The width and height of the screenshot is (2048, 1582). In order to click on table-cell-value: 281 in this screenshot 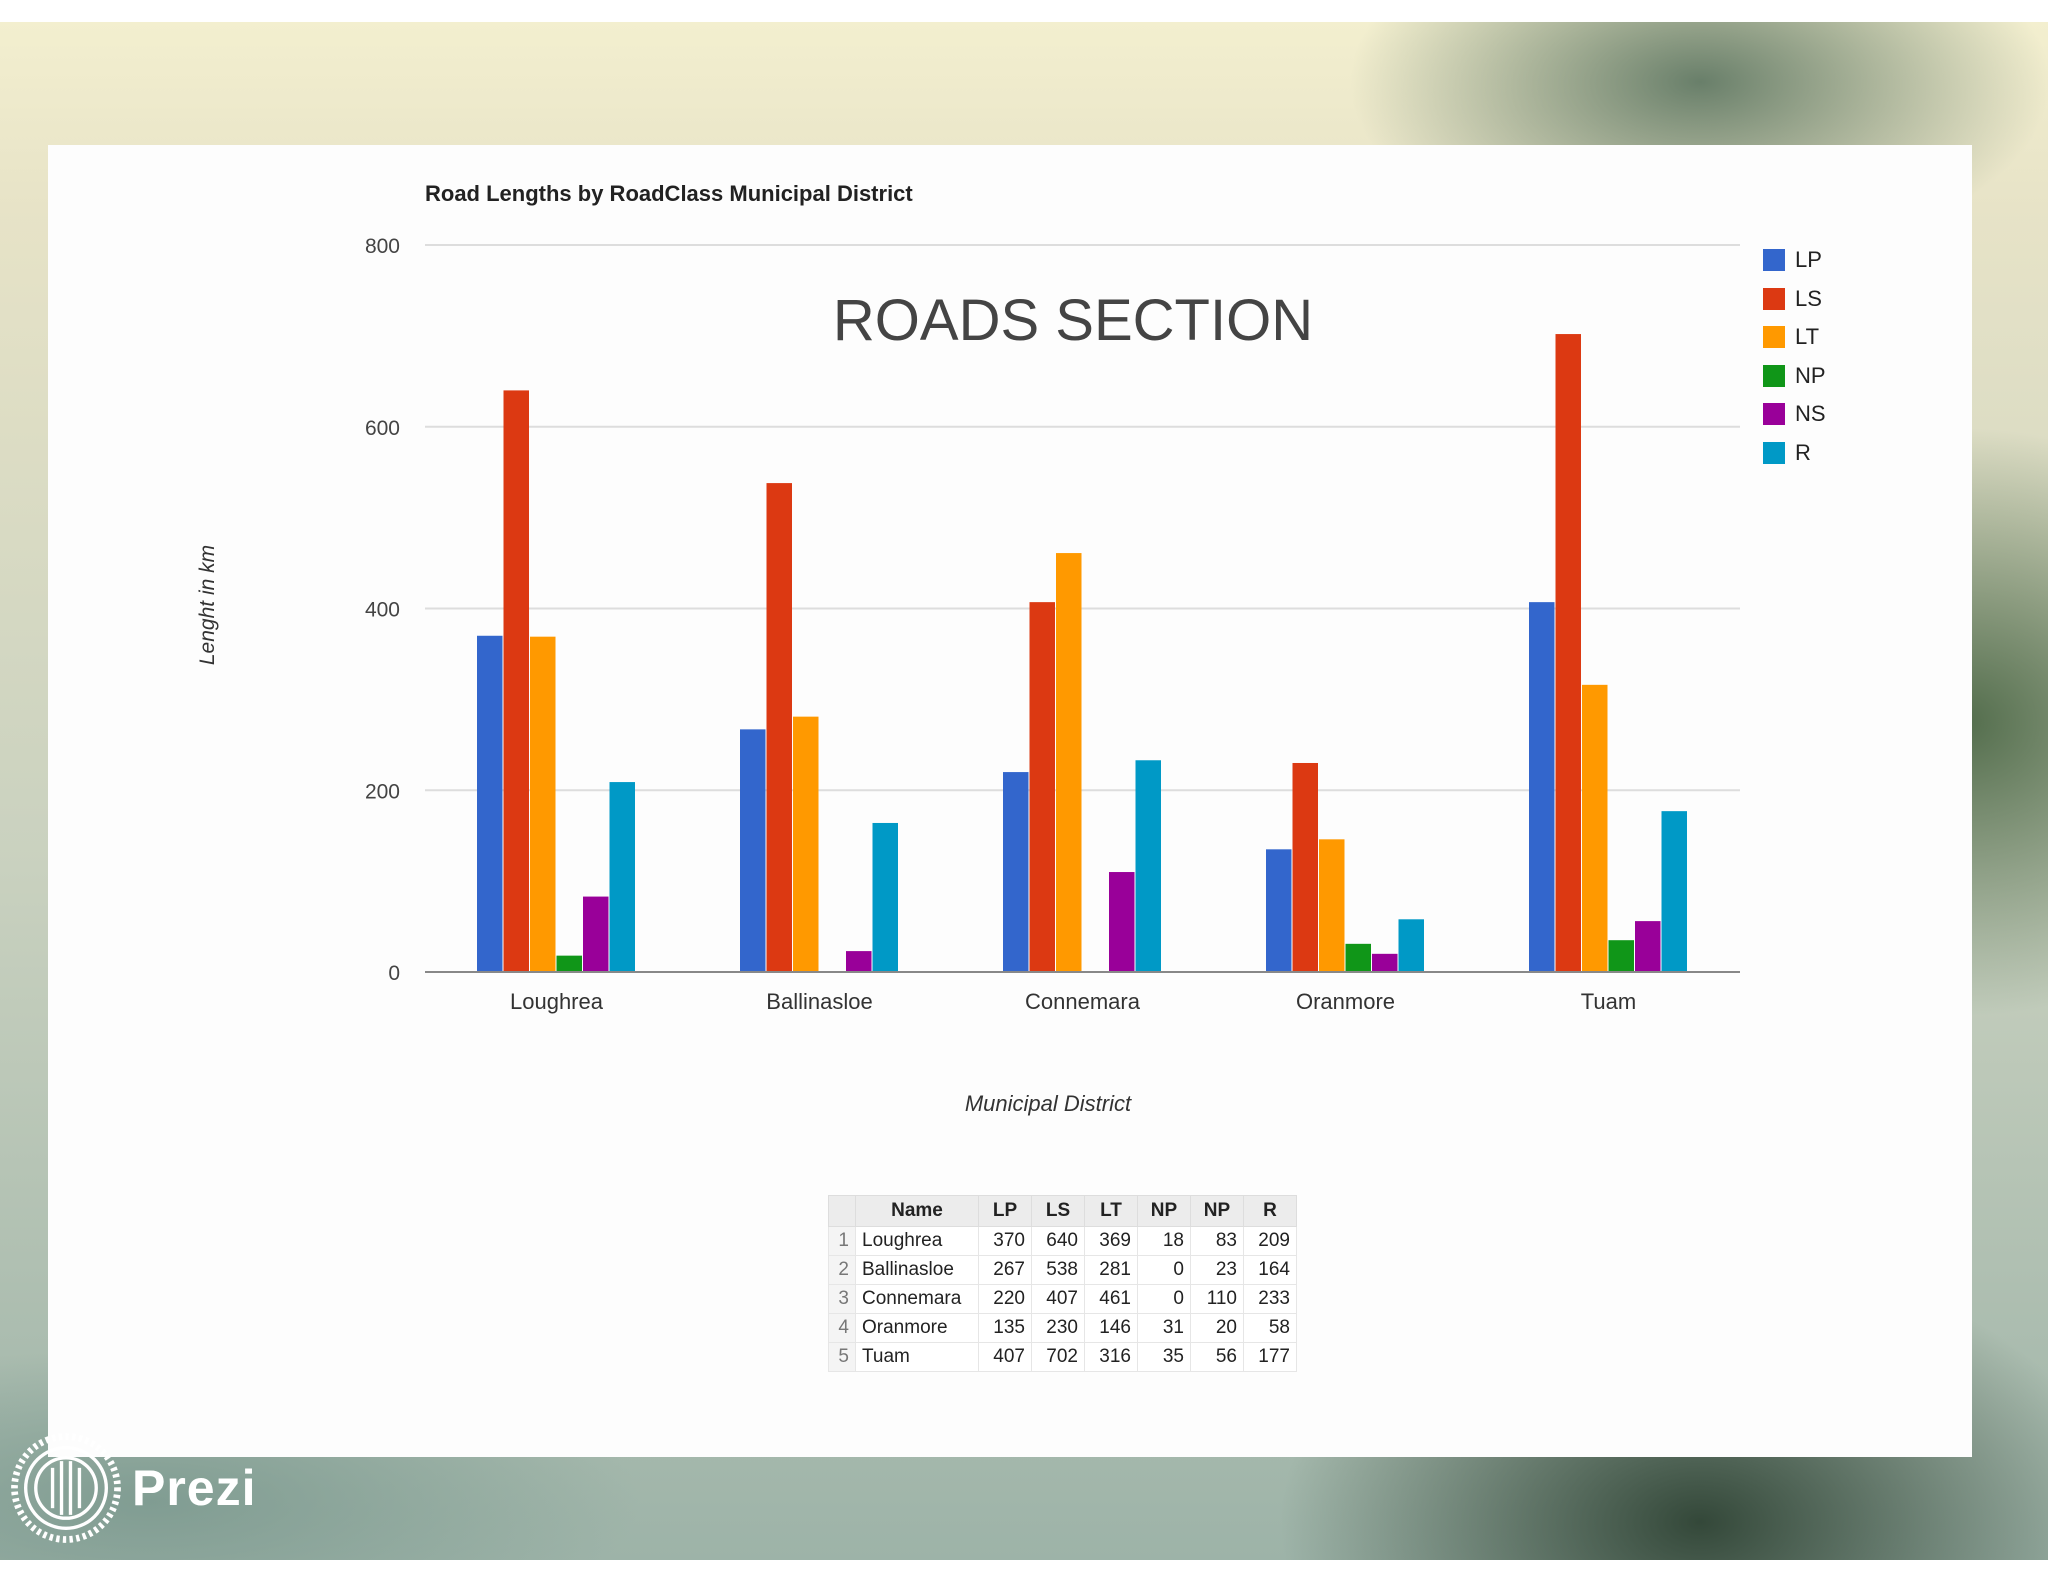, I will do `click(1111, 1270)`.